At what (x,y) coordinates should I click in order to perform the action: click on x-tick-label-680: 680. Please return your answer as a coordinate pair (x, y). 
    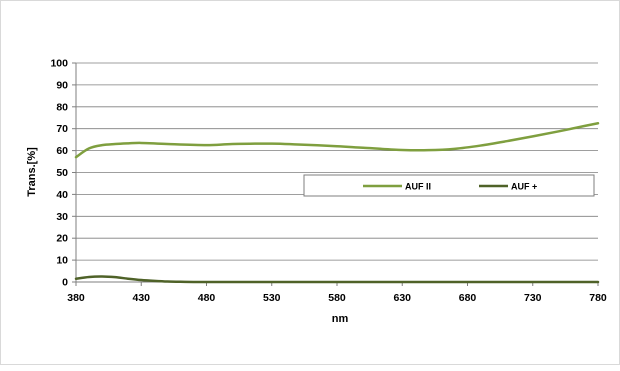
    Looking at the image, I should click on (468, 298).